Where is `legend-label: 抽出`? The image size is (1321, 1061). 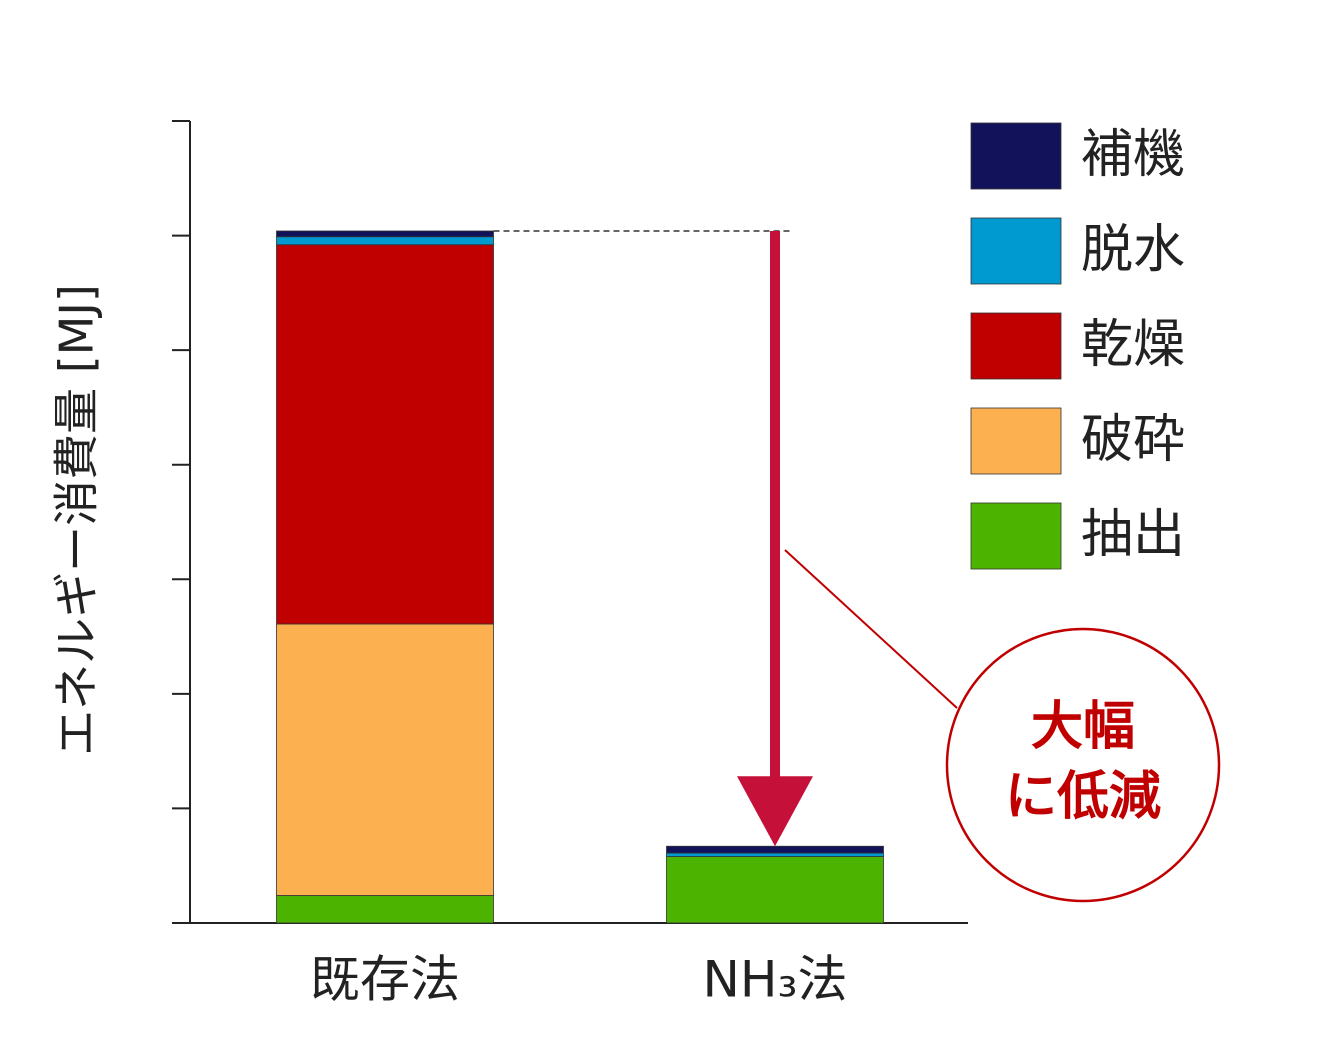
legend-label: 抽出 is located at coordinates (1133, 535).